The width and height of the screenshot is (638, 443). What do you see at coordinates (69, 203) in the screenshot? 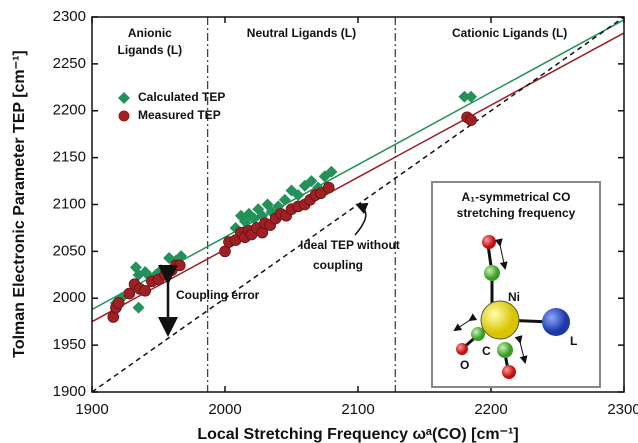
I see `y-tick-label: 2100` at bounding box center [69, 203].